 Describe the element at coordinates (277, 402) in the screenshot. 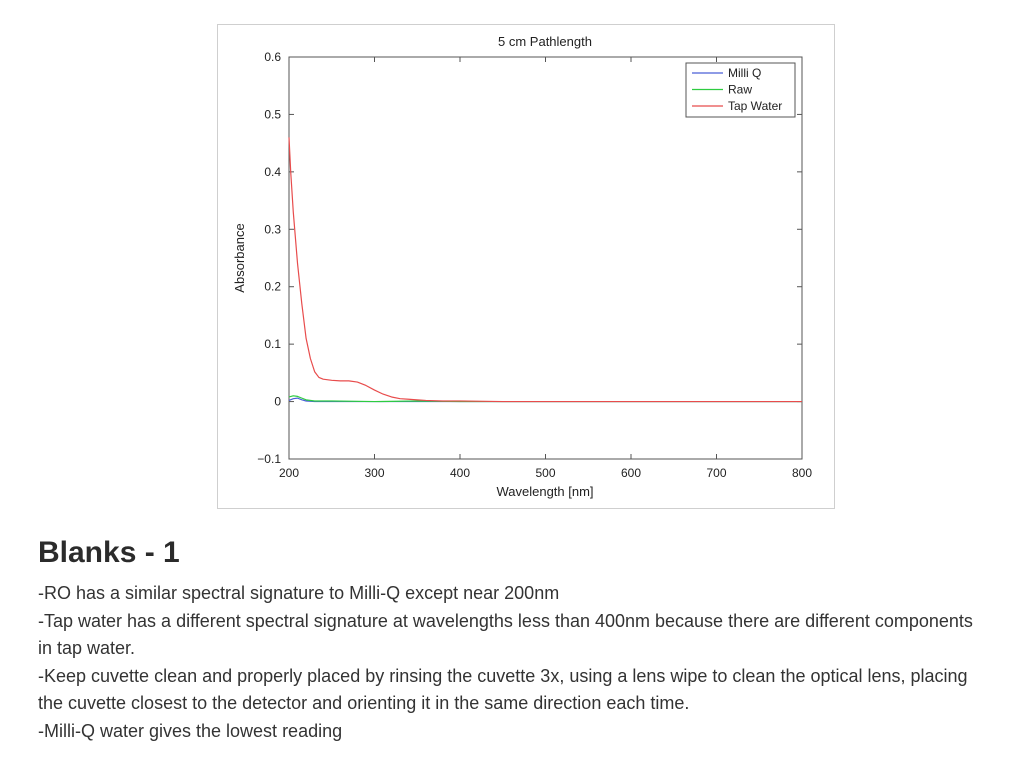

I see `y-tick-label: 0` at that location.